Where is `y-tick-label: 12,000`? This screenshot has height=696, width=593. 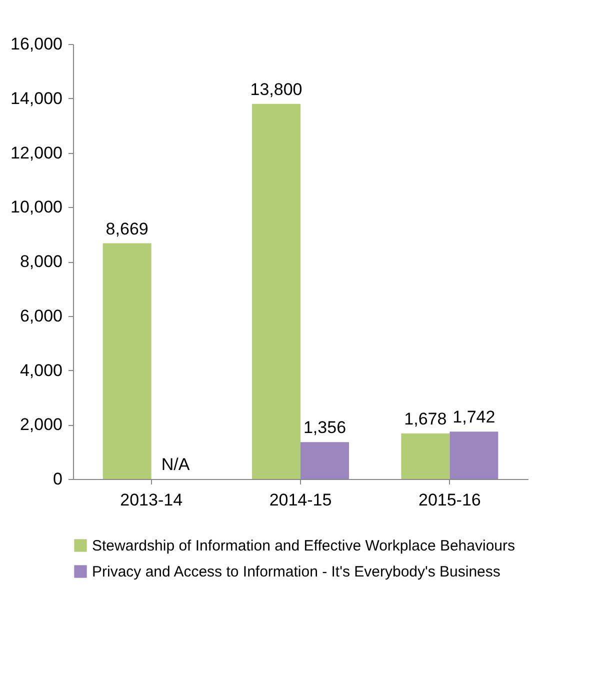
y-tick-label: 12,000 is located at coordinates (36, 152).